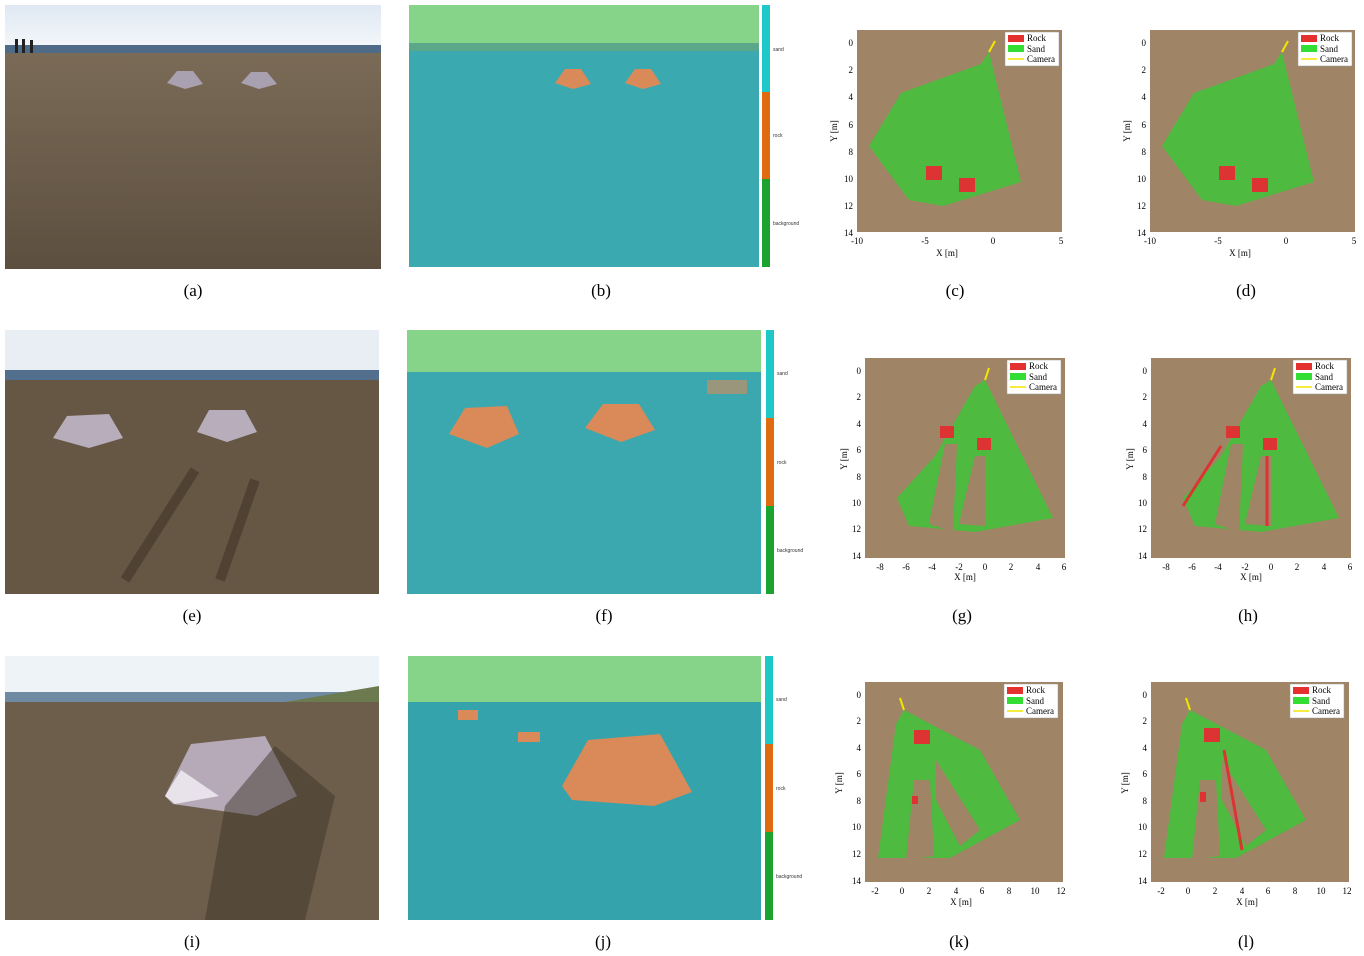 This screenshot has height=956, width=1364. I want to click on x-tick-label: 5, so click(1354, 241).